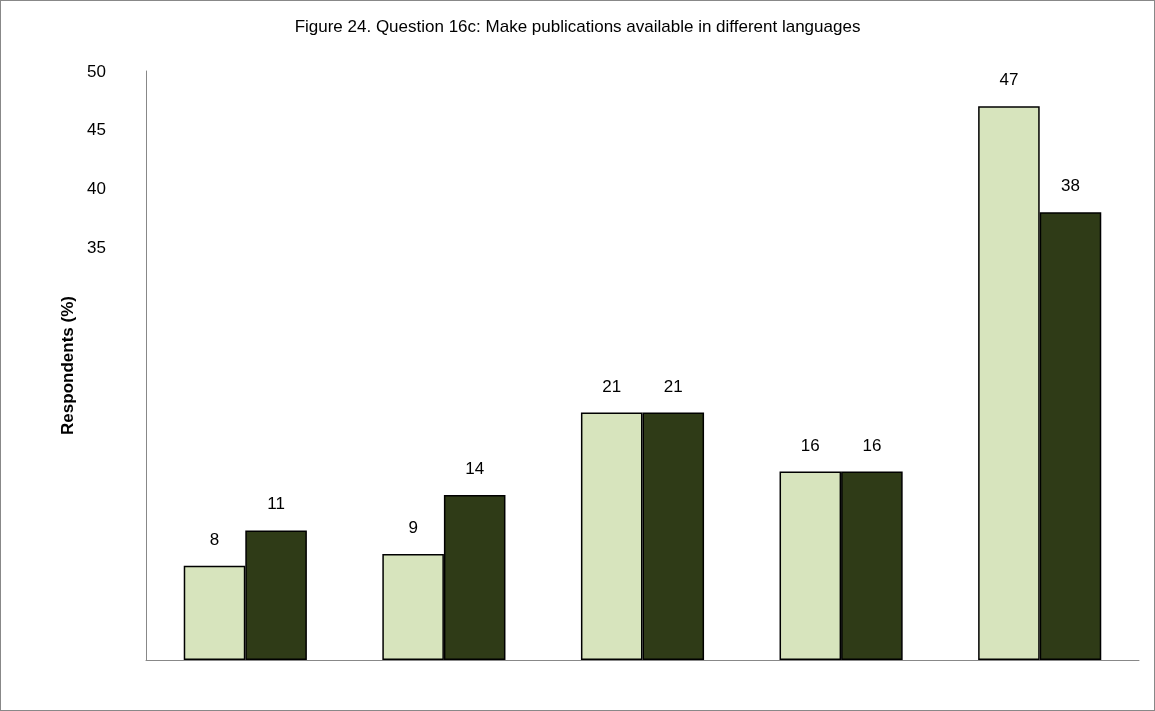 Image resolution: width=1155 pixels, height=711 pixels. What do you see at coordinates (68, 365) in the screenshot?
I see `y-axis-title: Respondents (%)` at bounding box center [68, 365].